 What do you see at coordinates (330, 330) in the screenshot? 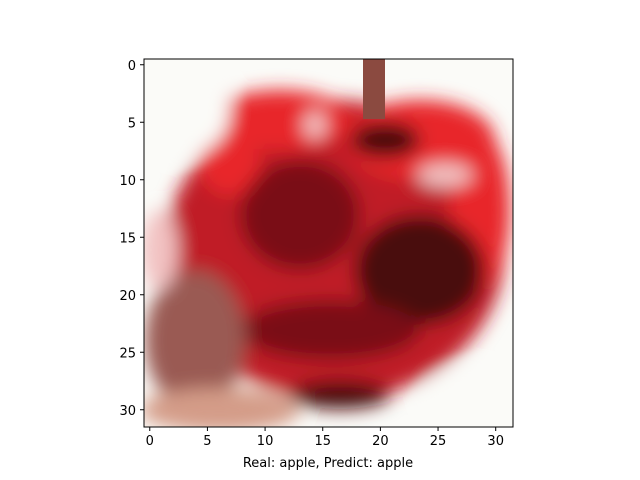
I see `apple-shadow-bottom` at bounding box center [330, 330].